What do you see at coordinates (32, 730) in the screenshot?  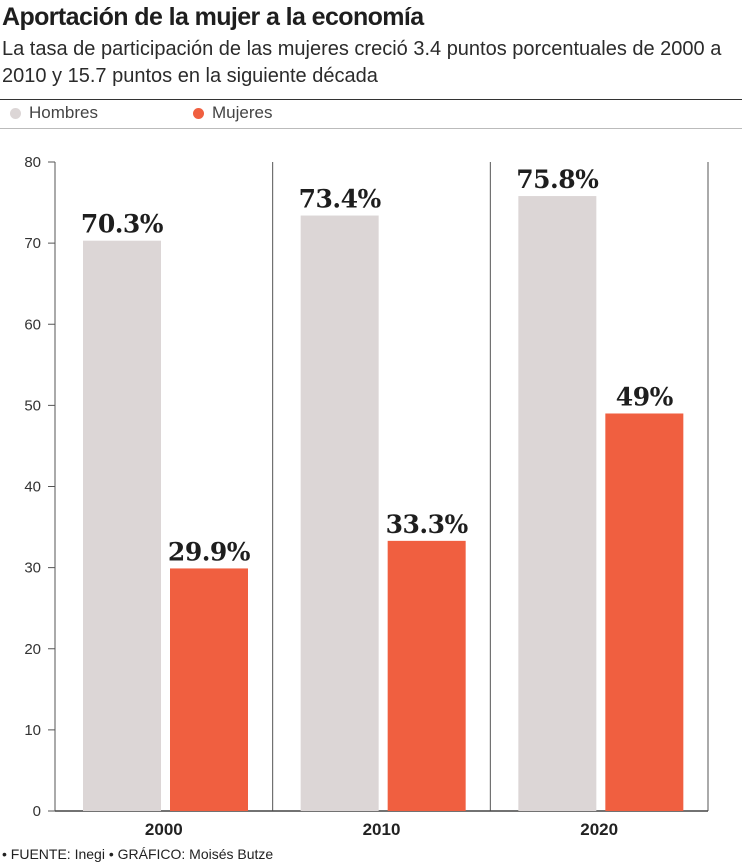 I see `y-tick-label-10: 10` at bounding box center [32, 730].